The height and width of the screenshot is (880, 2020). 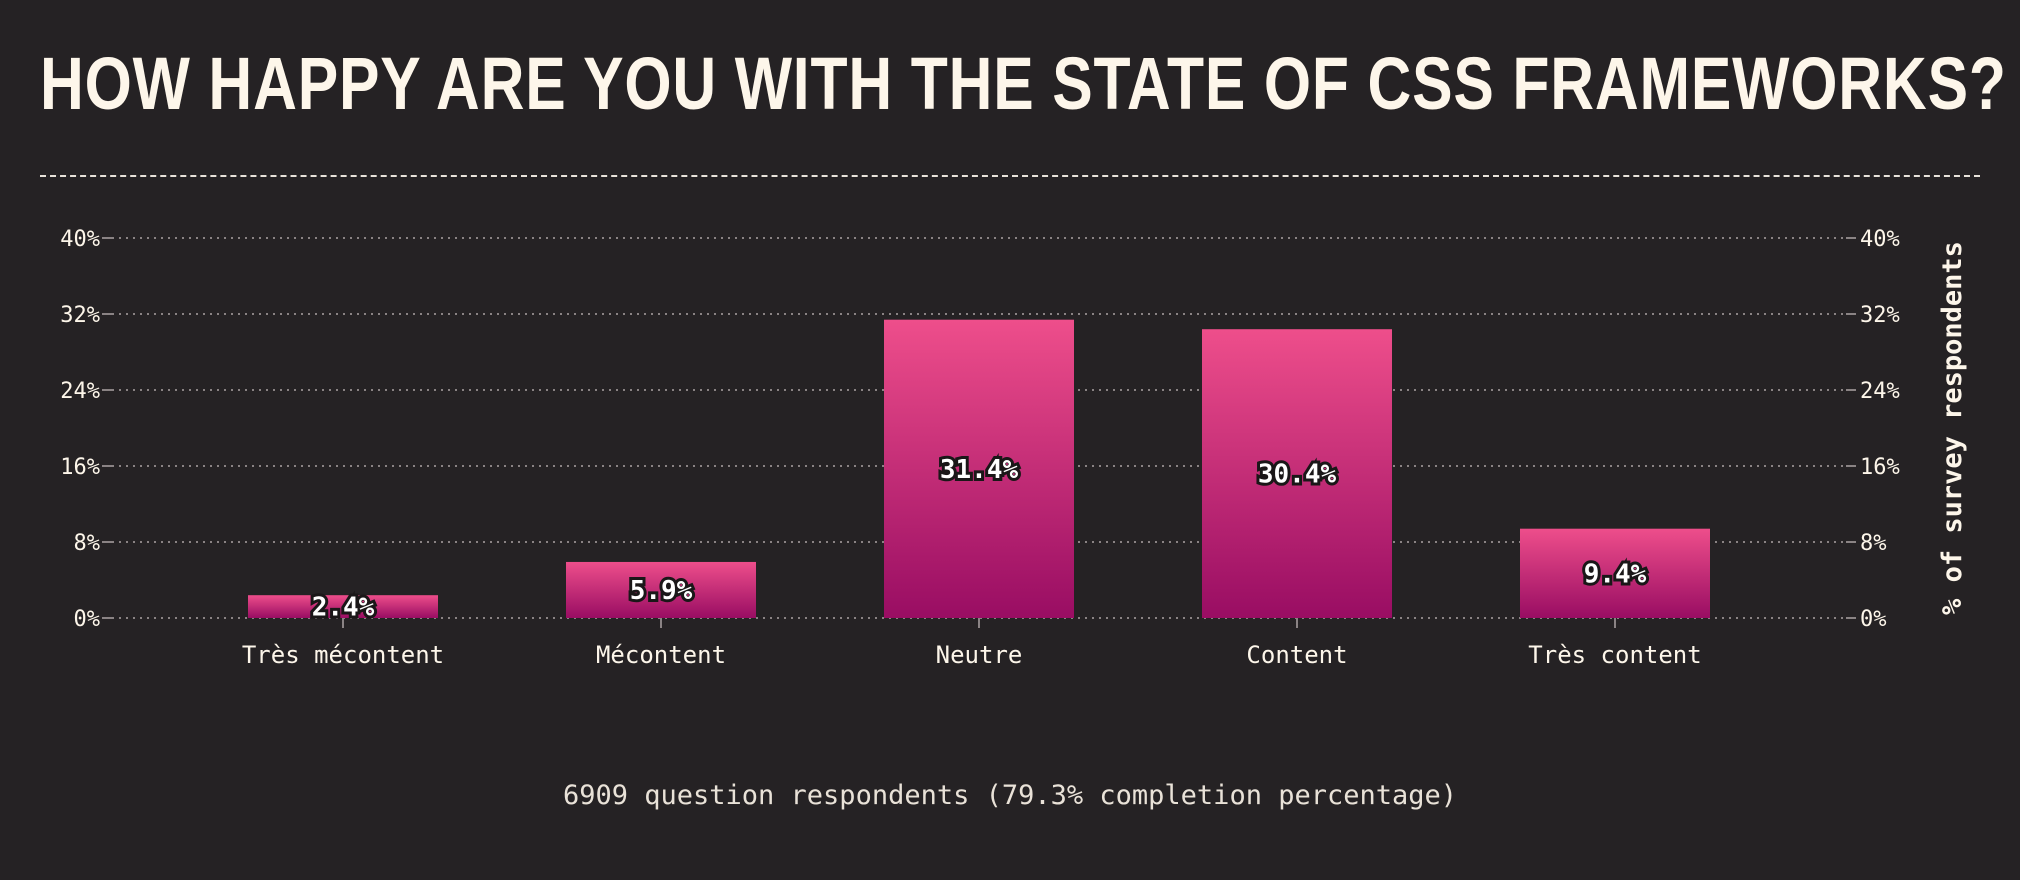 I want to click on y-tick-label-left: 32%, so click(x=80, y=315).